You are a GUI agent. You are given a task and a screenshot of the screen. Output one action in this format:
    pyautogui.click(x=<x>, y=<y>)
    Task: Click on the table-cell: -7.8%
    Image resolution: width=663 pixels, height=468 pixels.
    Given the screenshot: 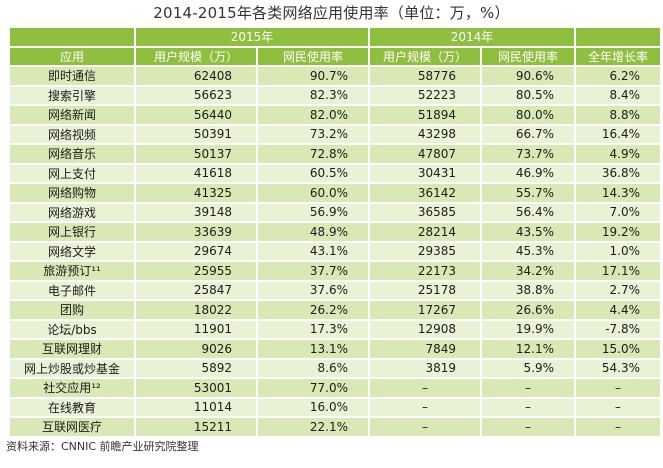 What is the action you would take?
    pyautogui.click(x=618, y=329)
    